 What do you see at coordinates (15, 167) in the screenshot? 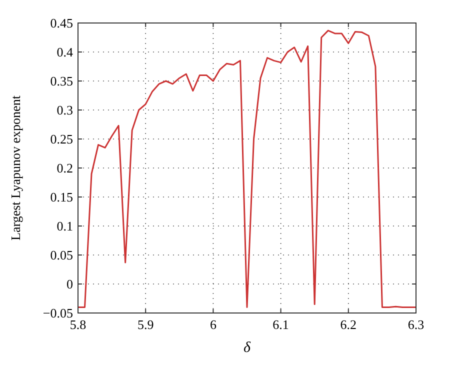
I see `y-axis-title: Largest Lyapunov exponent` at bounding box center [15, 167].